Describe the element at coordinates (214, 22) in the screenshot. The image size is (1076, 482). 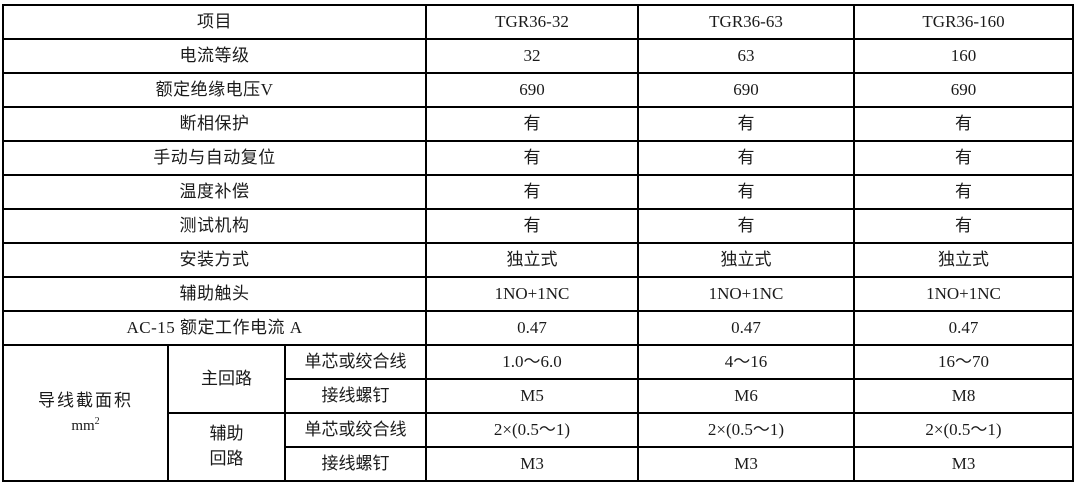
I see `header-label-item: 项目` at that location.